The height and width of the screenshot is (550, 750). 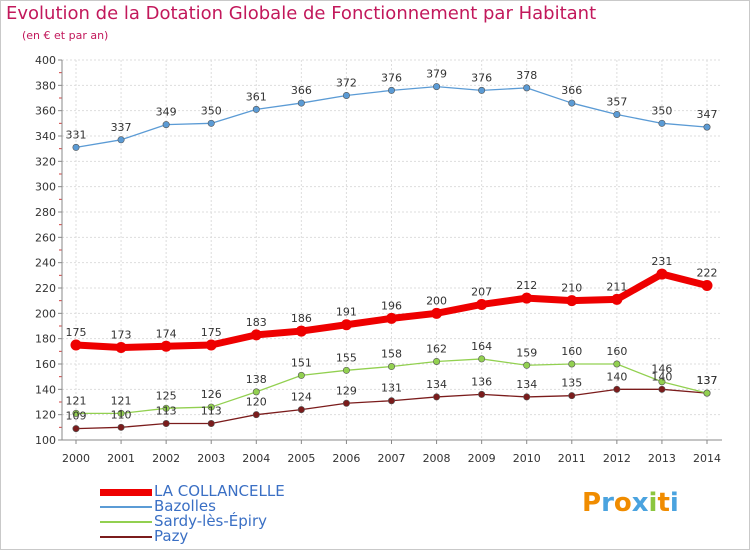 I want to click on y-tick-label: 180, so click(x=45, y=339).